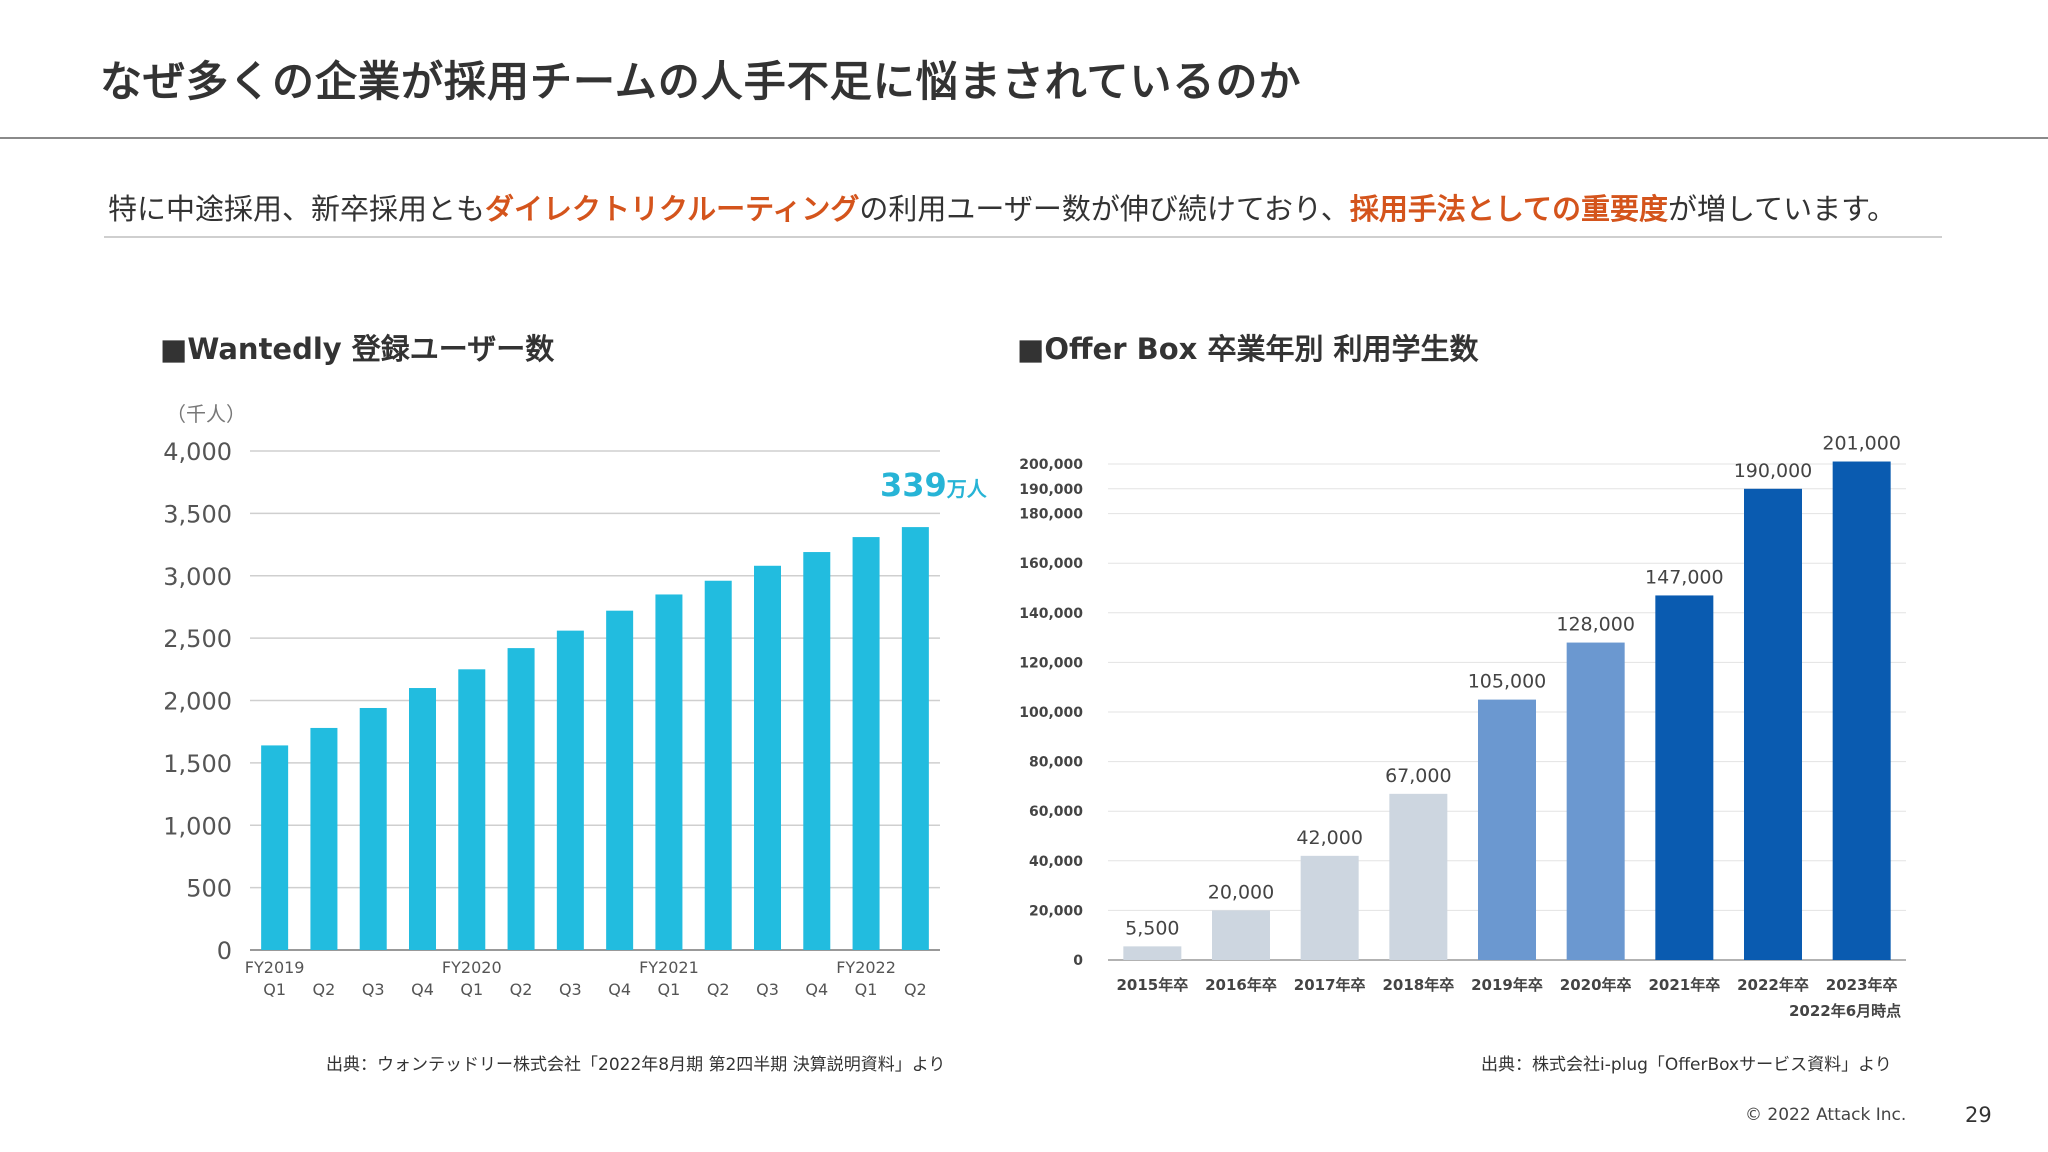 The width and height of the screenshot is (2048, 1152). I want to click on wantedly-heading: ■Wantedly 登録ユーザー数, so click(357, 349).